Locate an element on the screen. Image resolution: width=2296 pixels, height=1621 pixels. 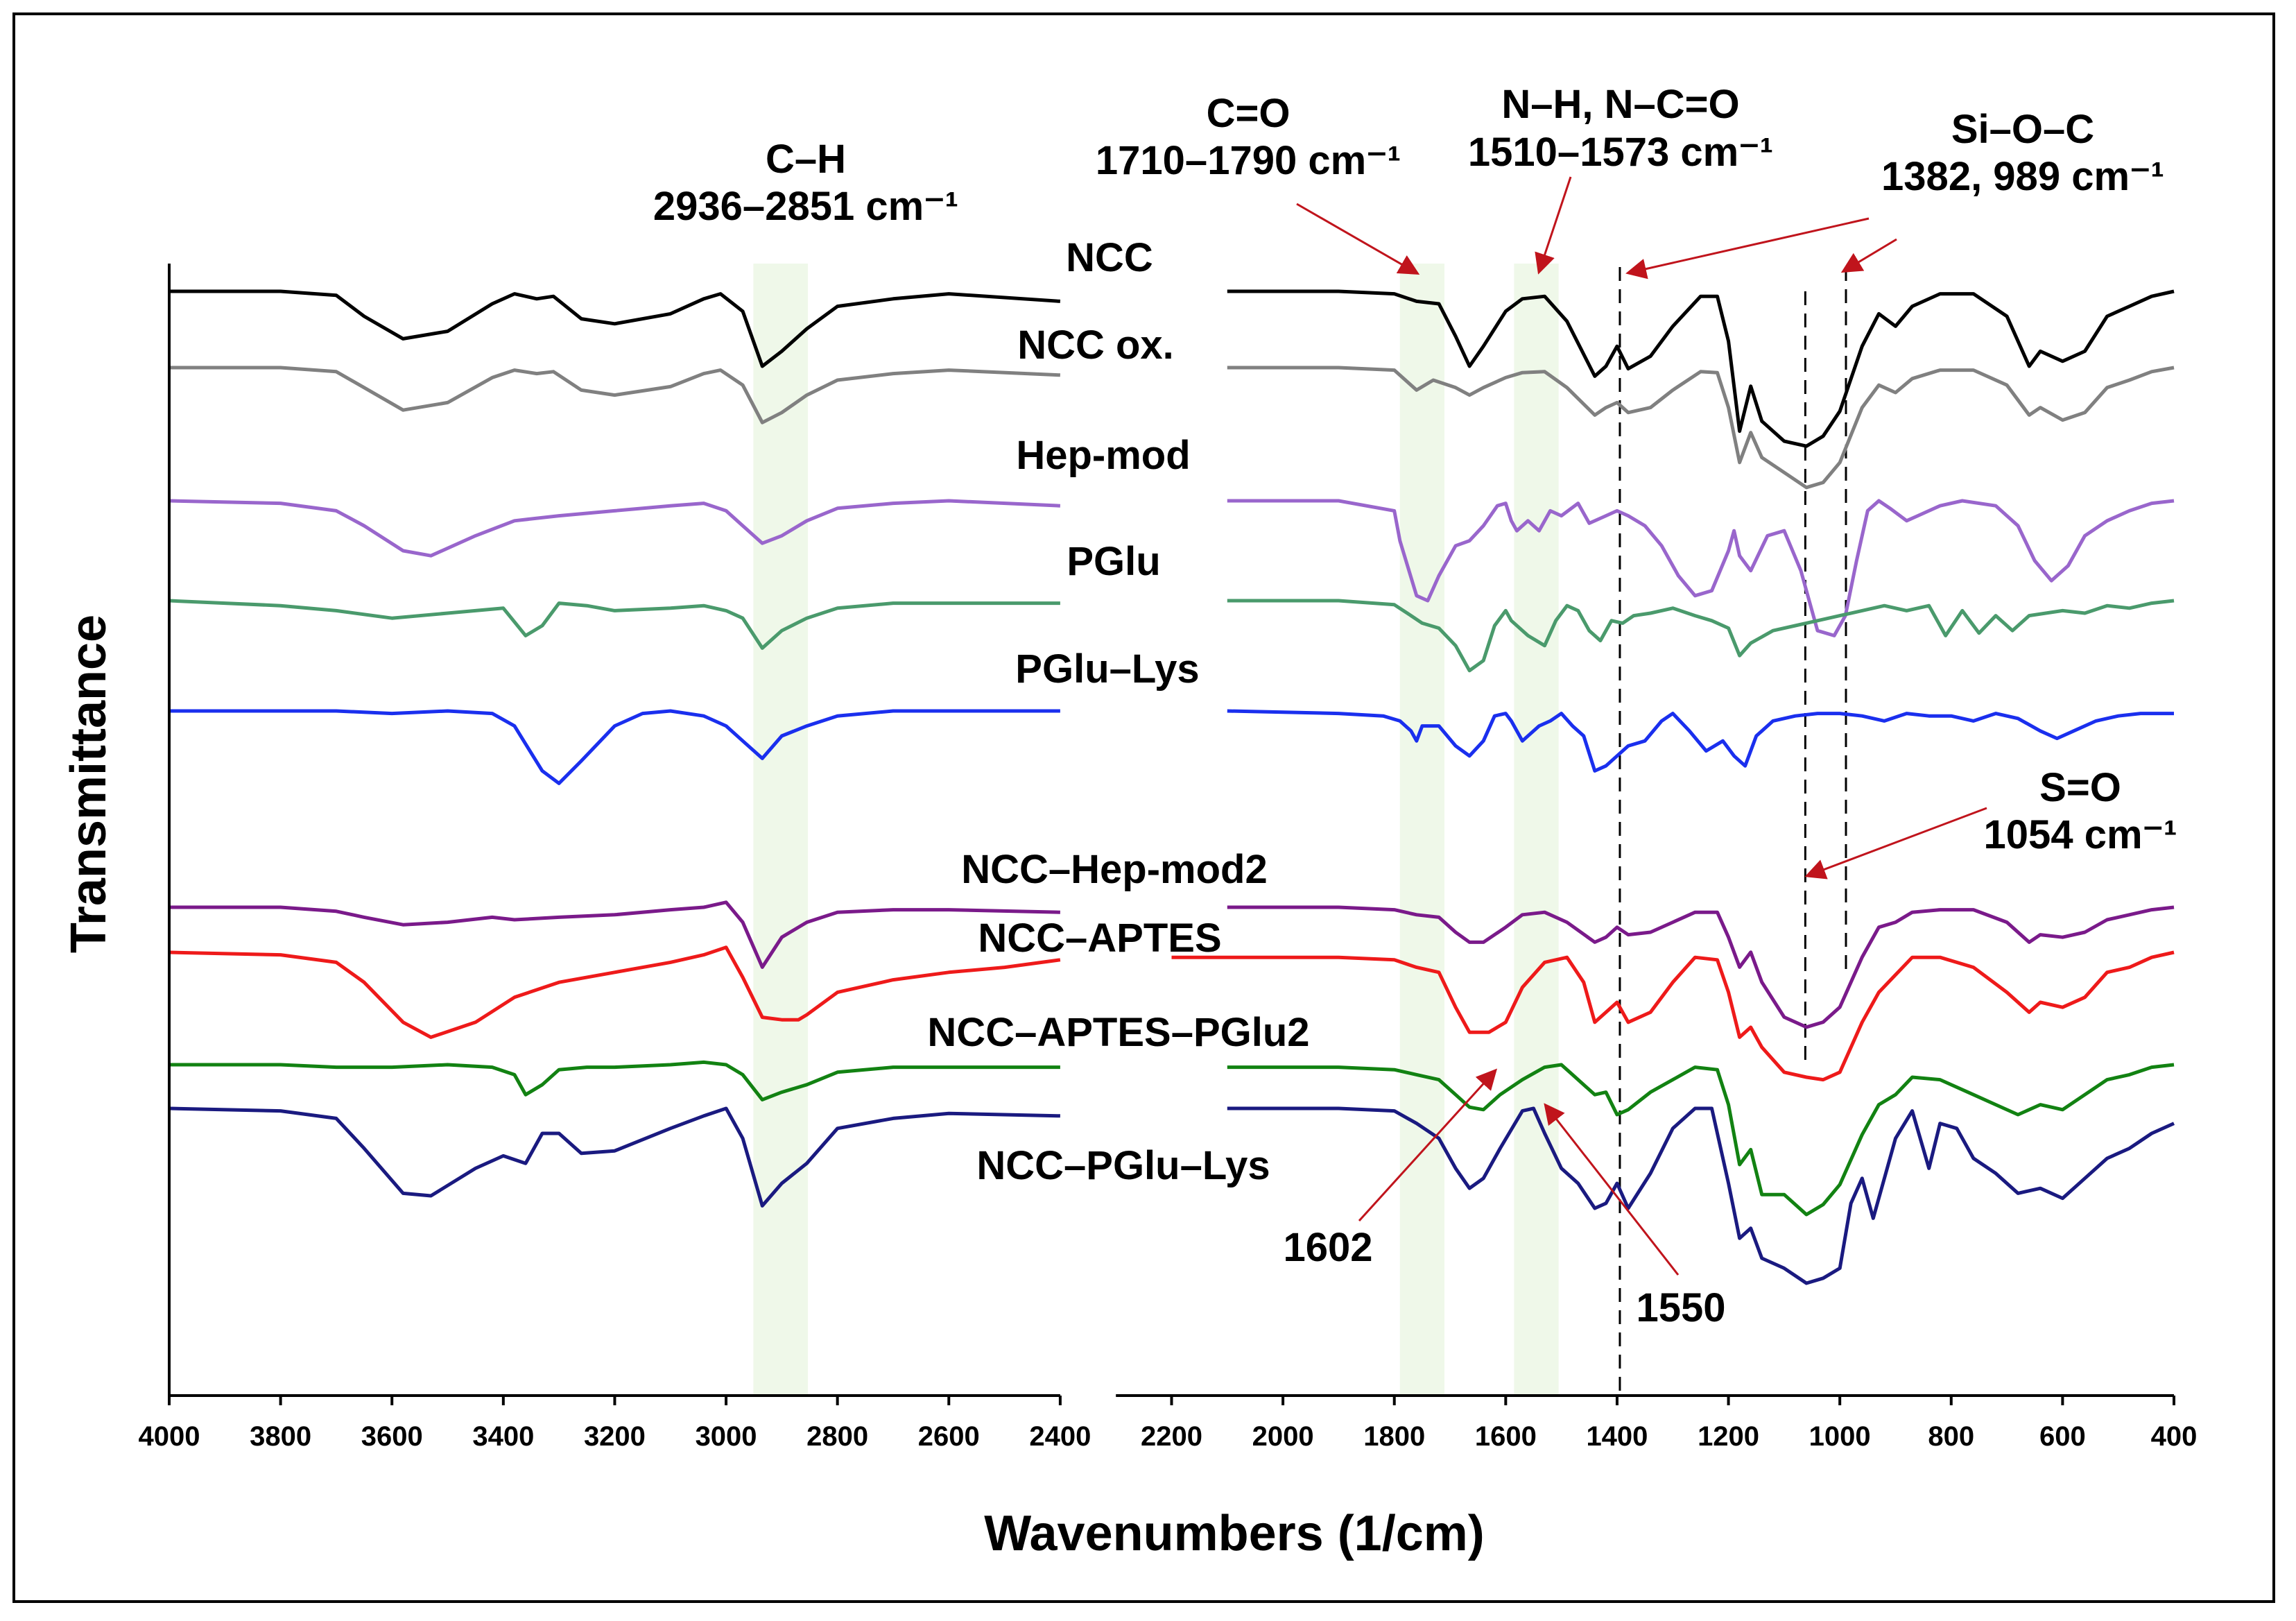
nh-arrow is located at coordinates (1553, 225).